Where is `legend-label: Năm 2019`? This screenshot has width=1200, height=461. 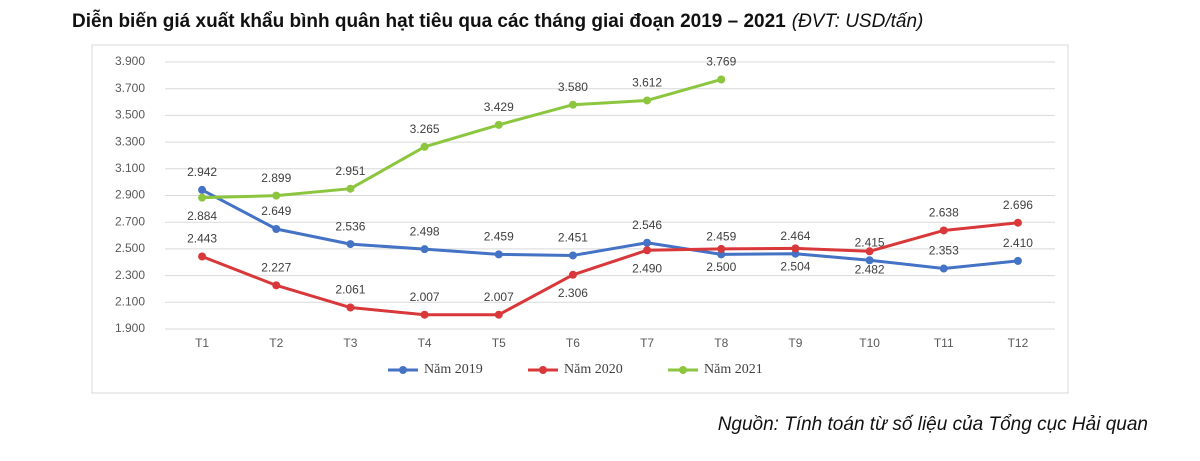
legend-label: Năm 2019 is located at coordinates (453, 369).